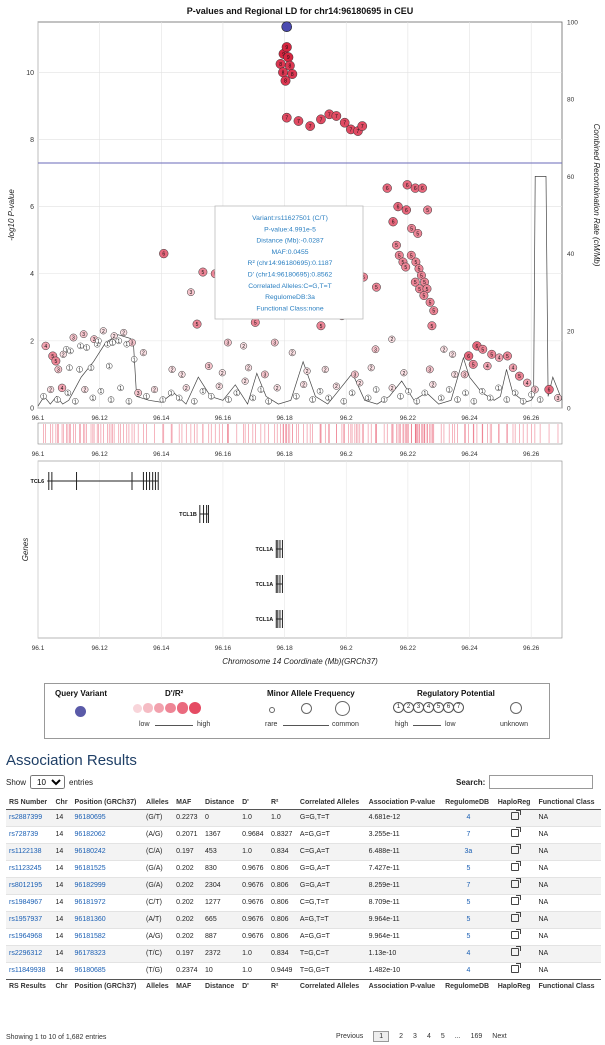 The height and width of the screenshot is (1045, 605). What do you see at coordinates (107, 937) in the screenshot?
I see `cell-pos: 96181582` at bounding box center [107, 937].